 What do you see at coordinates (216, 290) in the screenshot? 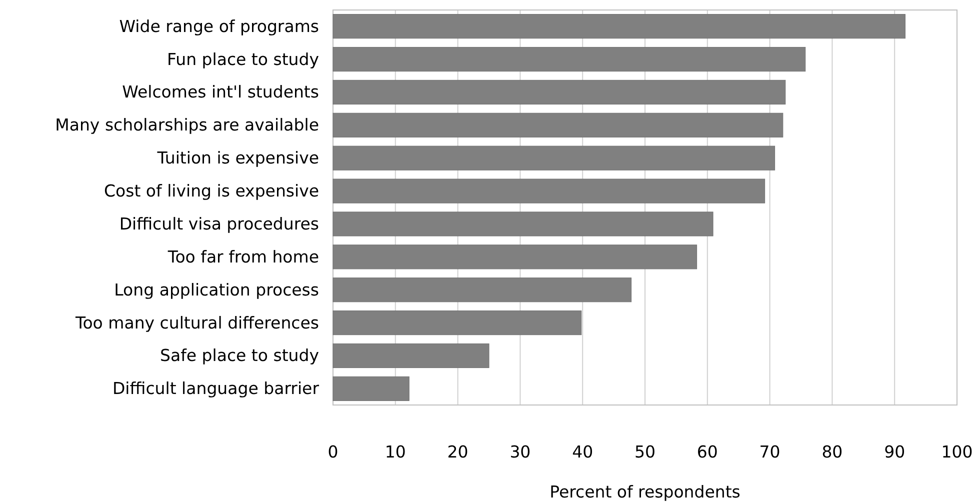
I see `y-tick-label: Long application process` at bounding box center [216, 290].